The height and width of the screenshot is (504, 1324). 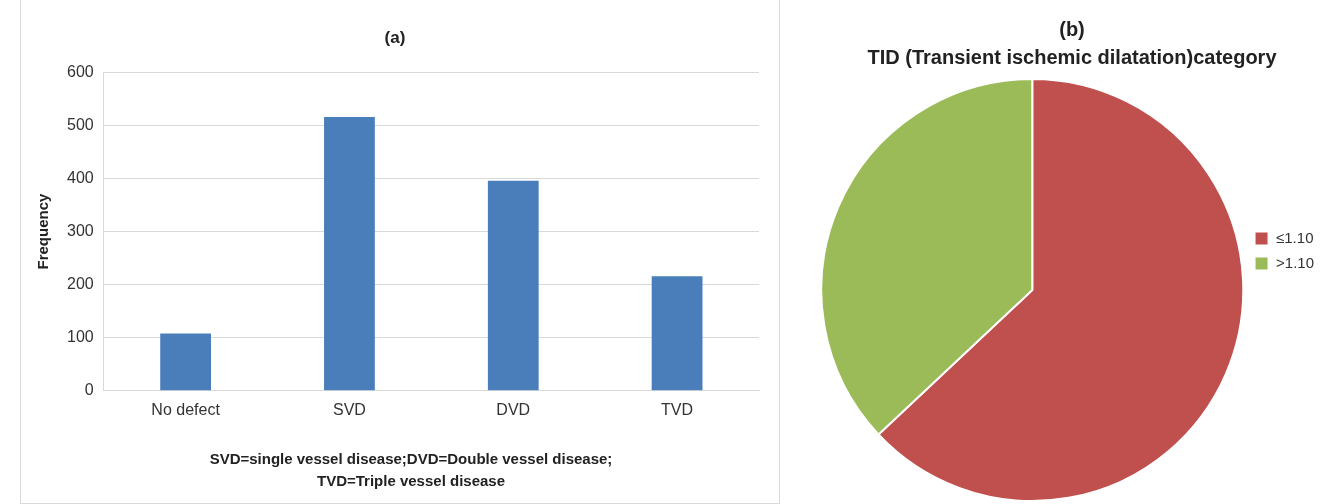 What do you see at coordinates (89, 390) in the screenshot?
I see `y-tick-label: 0` at bounding box center [89, 390].